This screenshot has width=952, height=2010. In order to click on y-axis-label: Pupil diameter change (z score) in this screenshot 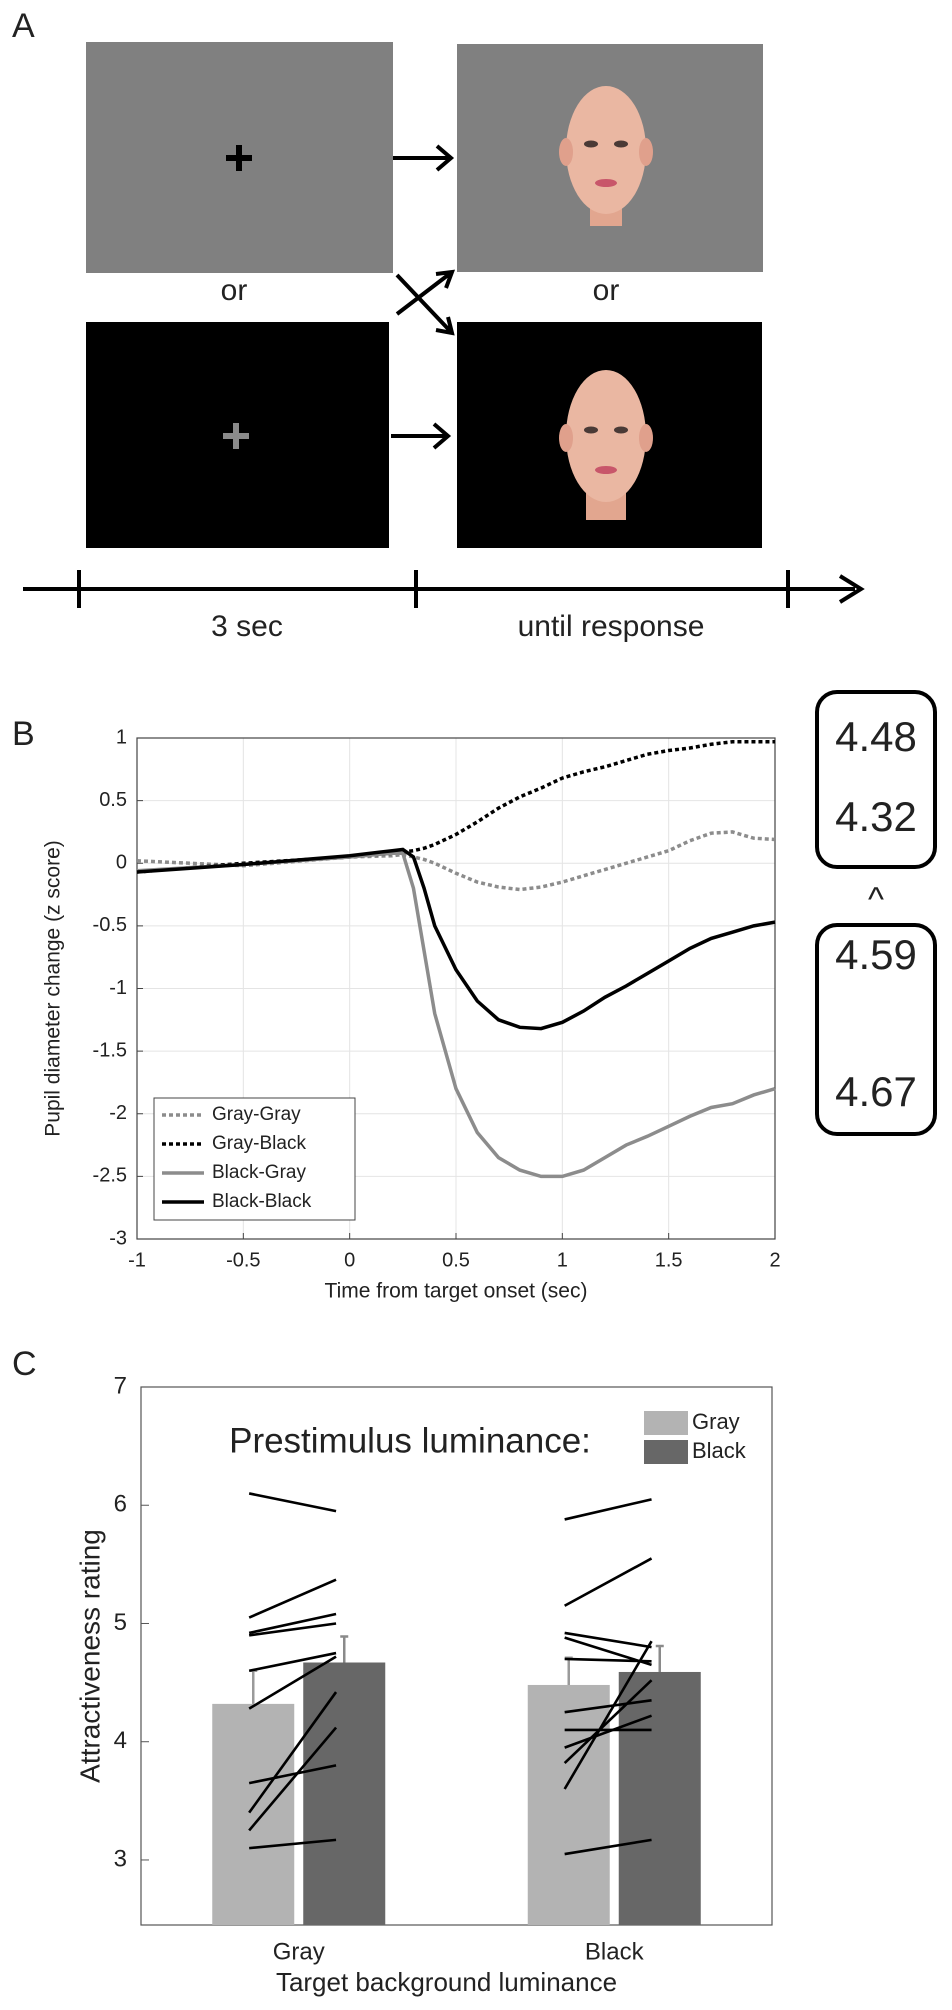, I will do `click(53, 988)`.